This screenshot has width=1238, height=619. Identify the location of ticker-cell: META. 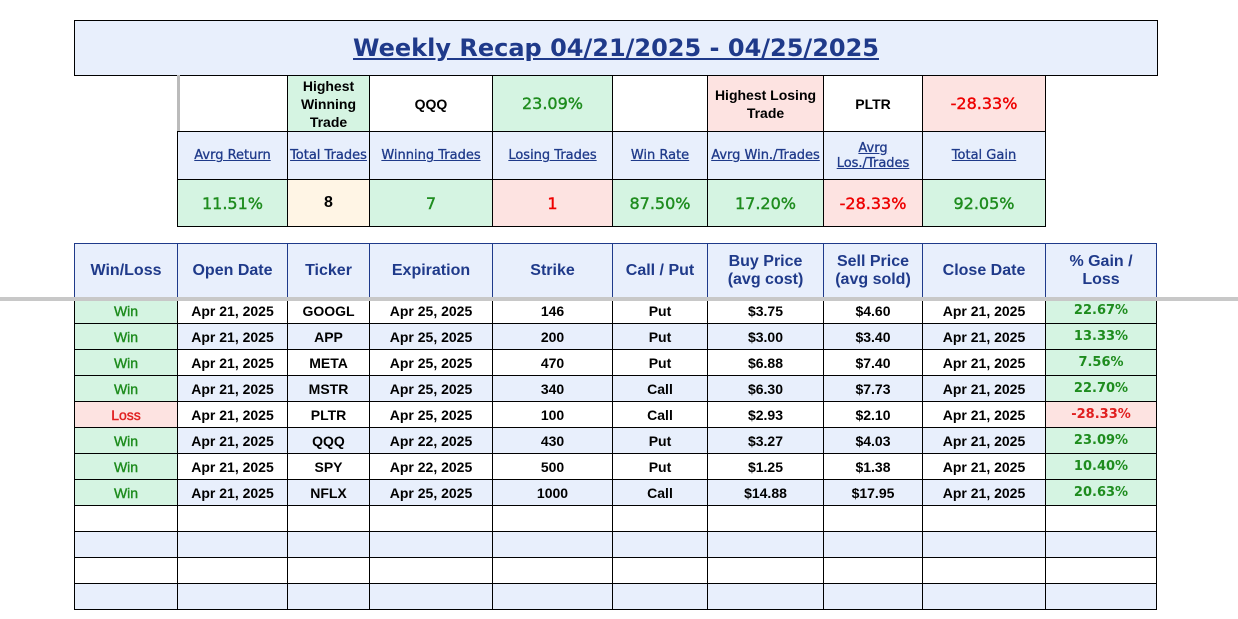
(328, 362).